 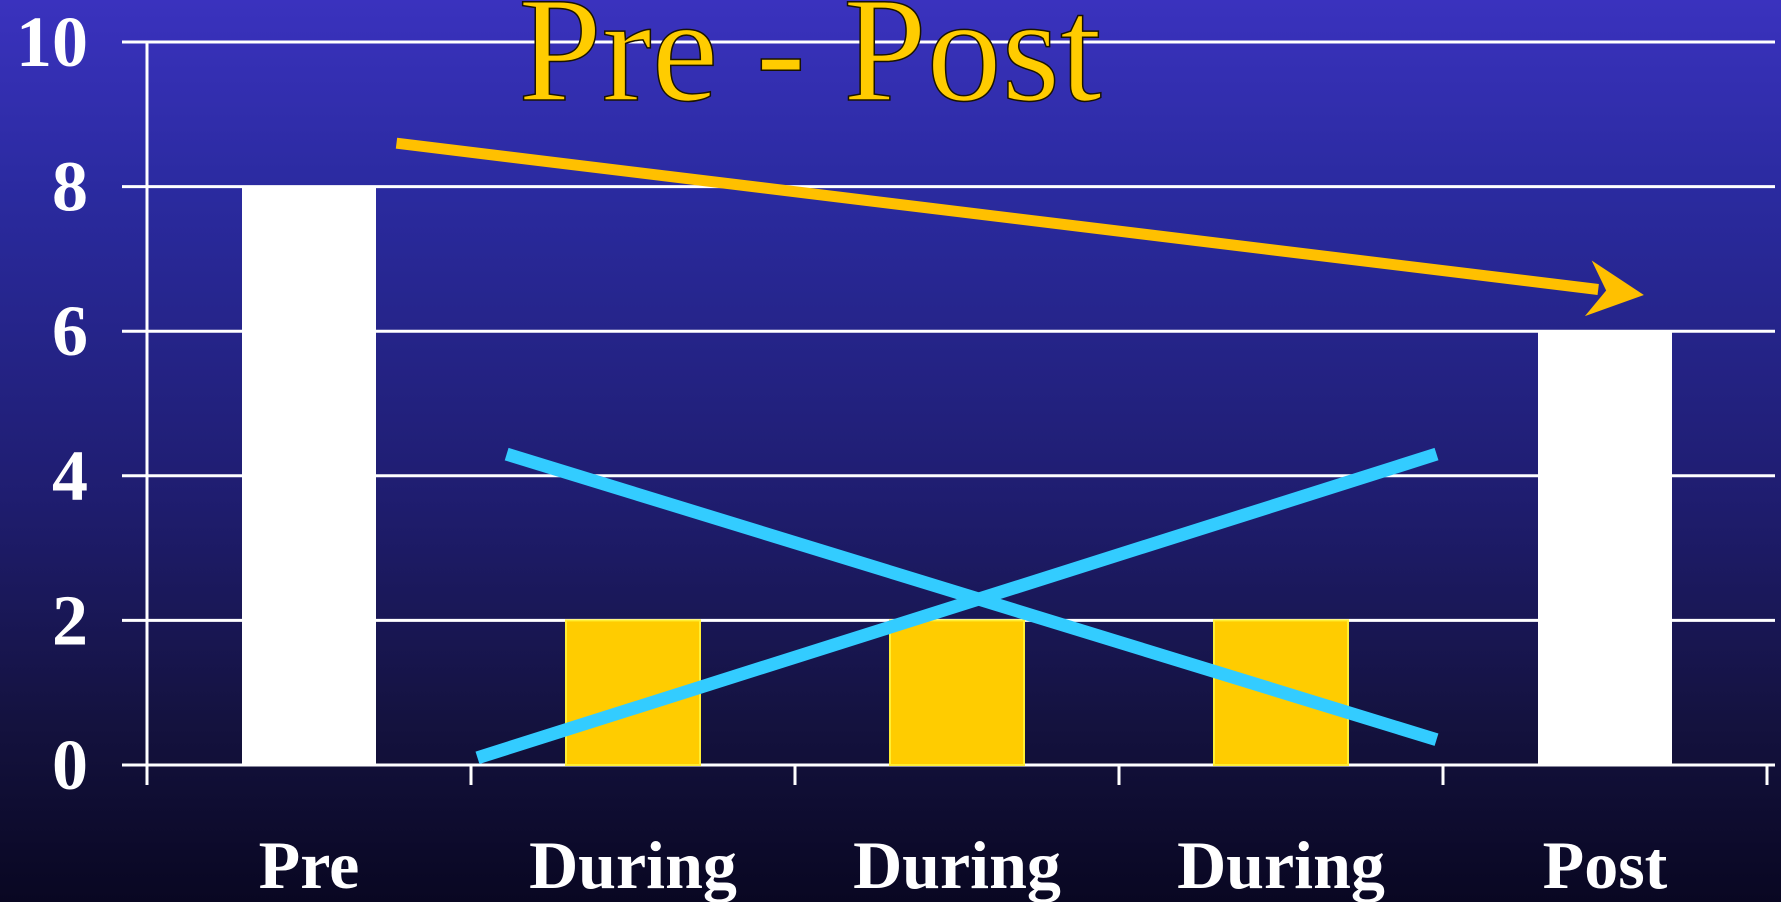 What do you see at coordinates (70, 765) in the screenshot?
I see `y-tick-label: 0` at bounding box center [70, 765].